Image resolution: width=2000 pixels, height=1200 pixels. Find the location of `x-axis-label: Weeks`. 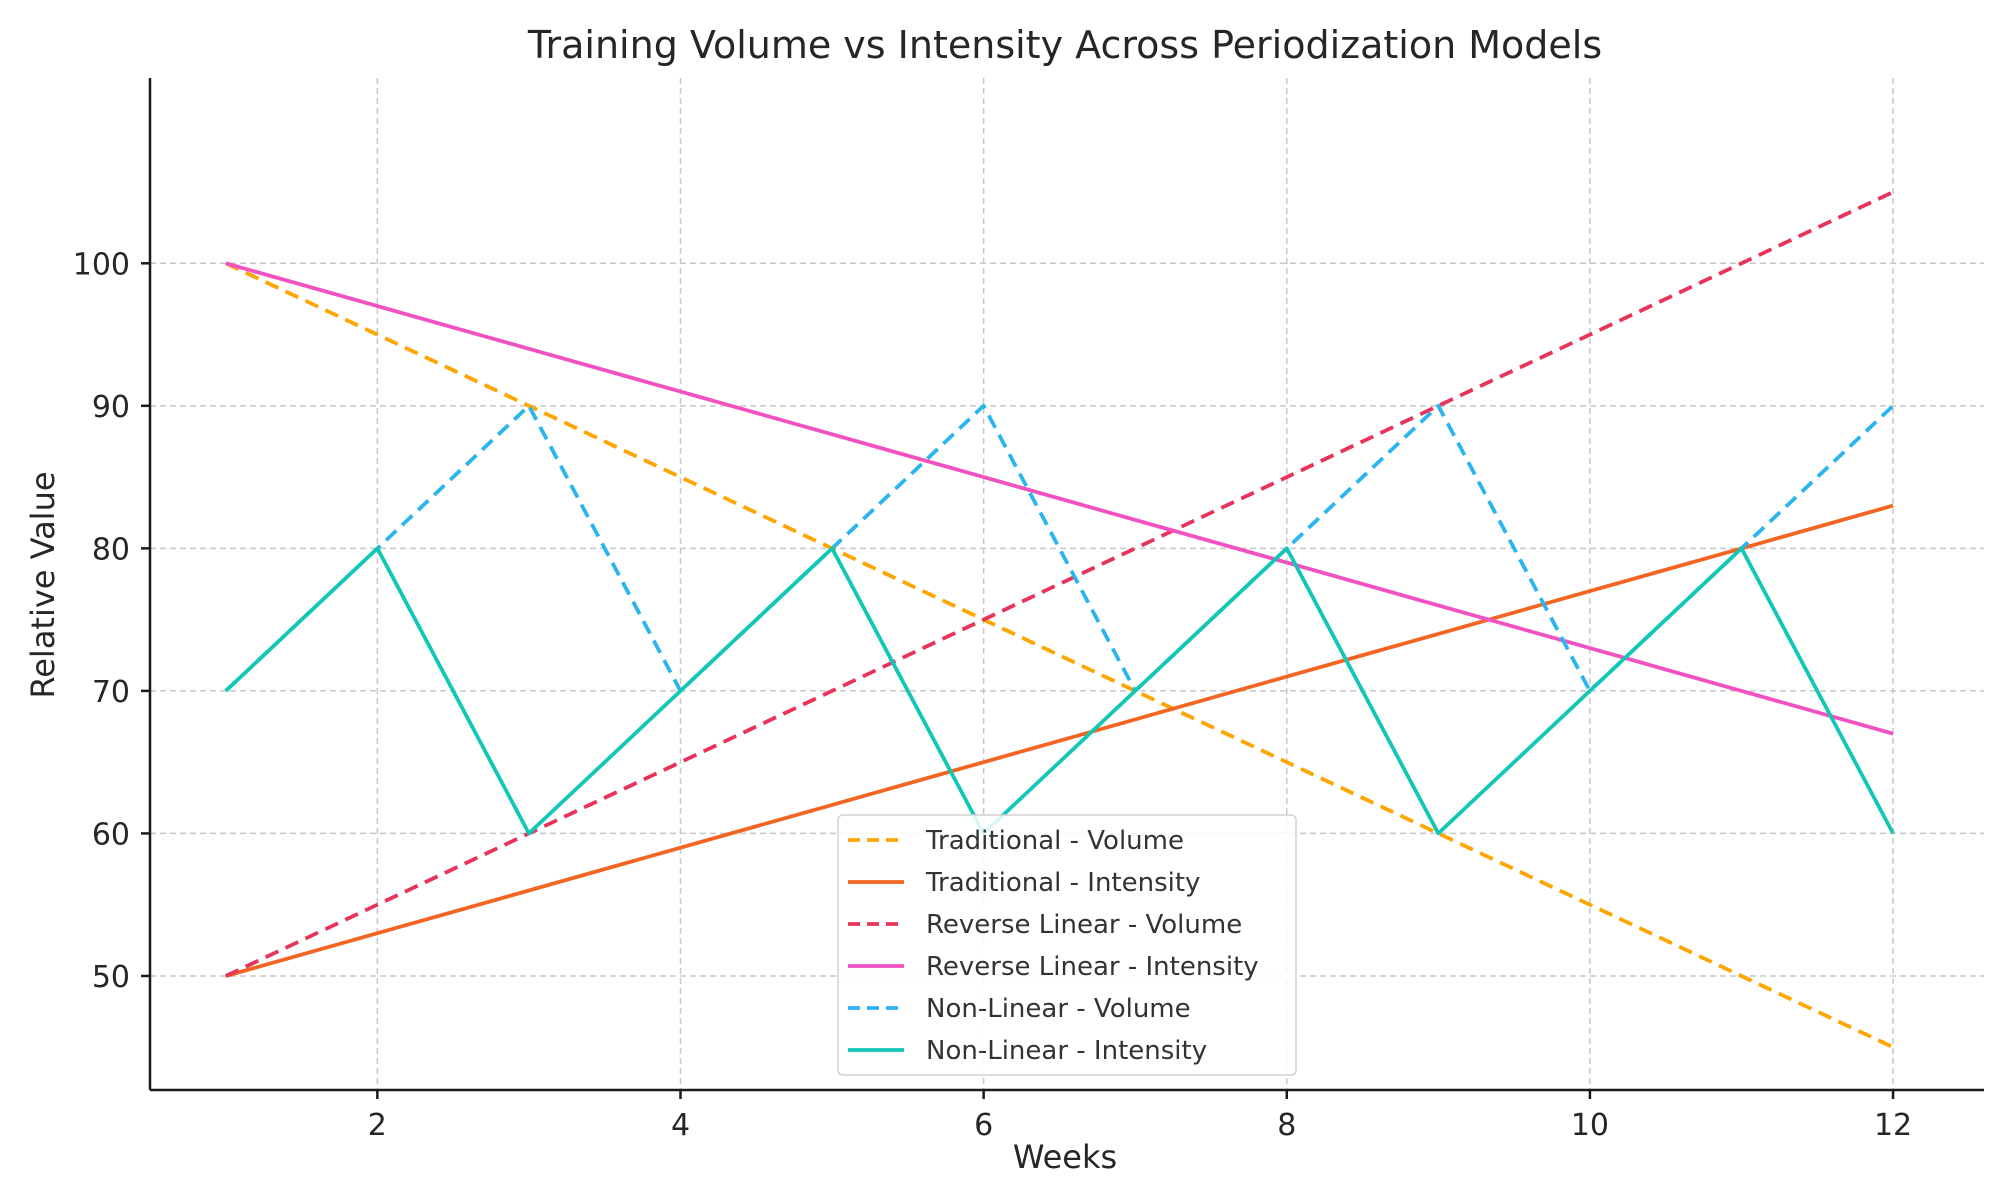

x-axis-label: Weeks is located at coordinates (1065, 1157).